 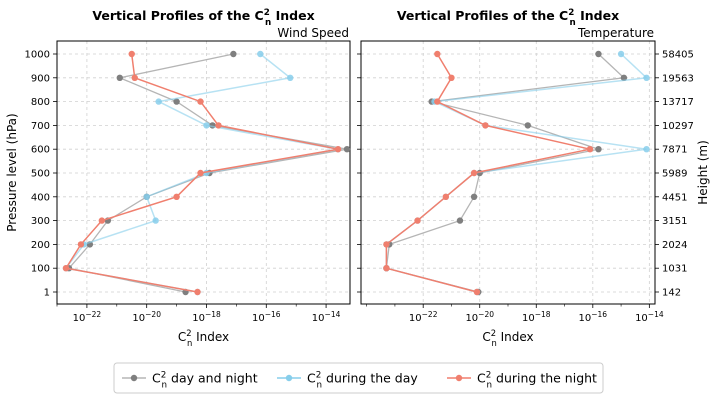 I want to click on y-tick-label: 3151, so click(x=674, y=221).